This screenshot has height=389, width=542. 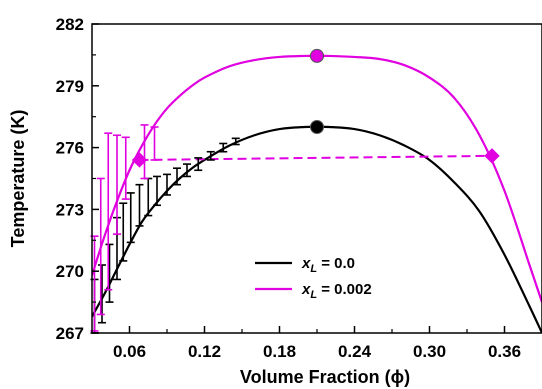 What do you see at coordinates (70, 209) in the screenshot?
I see `y-tick-label: 273` at bounding box center [70, 209].